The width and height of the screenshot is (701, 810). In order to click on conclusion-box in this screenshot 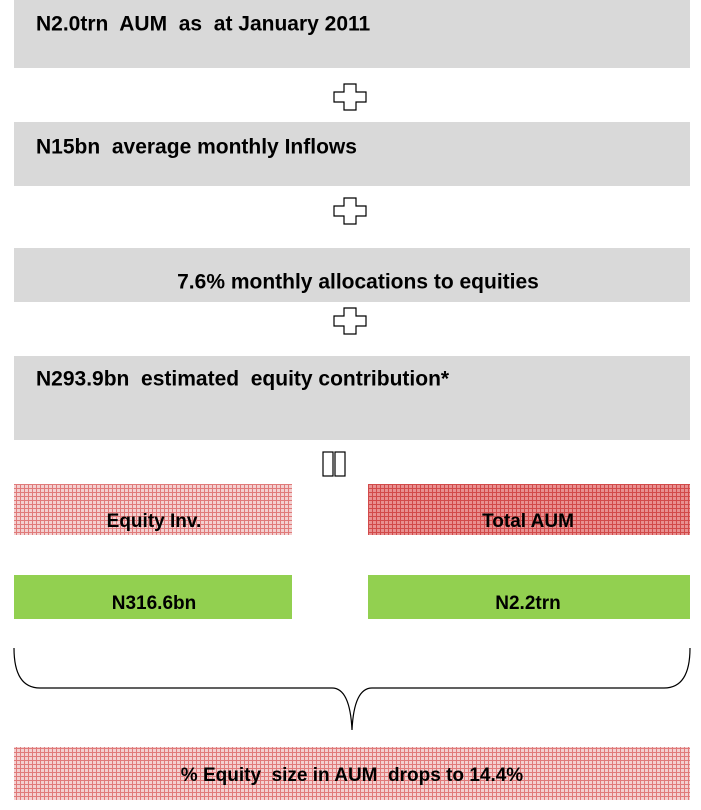, I will do `click(352, 773)`.